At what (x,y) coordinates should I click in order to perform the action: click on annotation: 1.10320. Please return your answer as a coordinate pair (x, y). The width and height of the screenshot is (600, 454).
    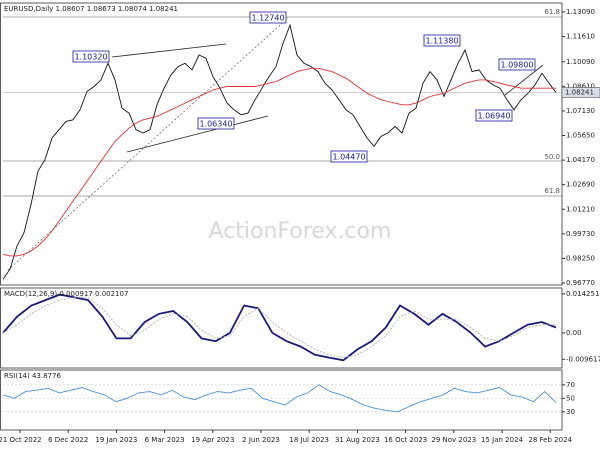
    Looking at the image, I should click on (90, 57).